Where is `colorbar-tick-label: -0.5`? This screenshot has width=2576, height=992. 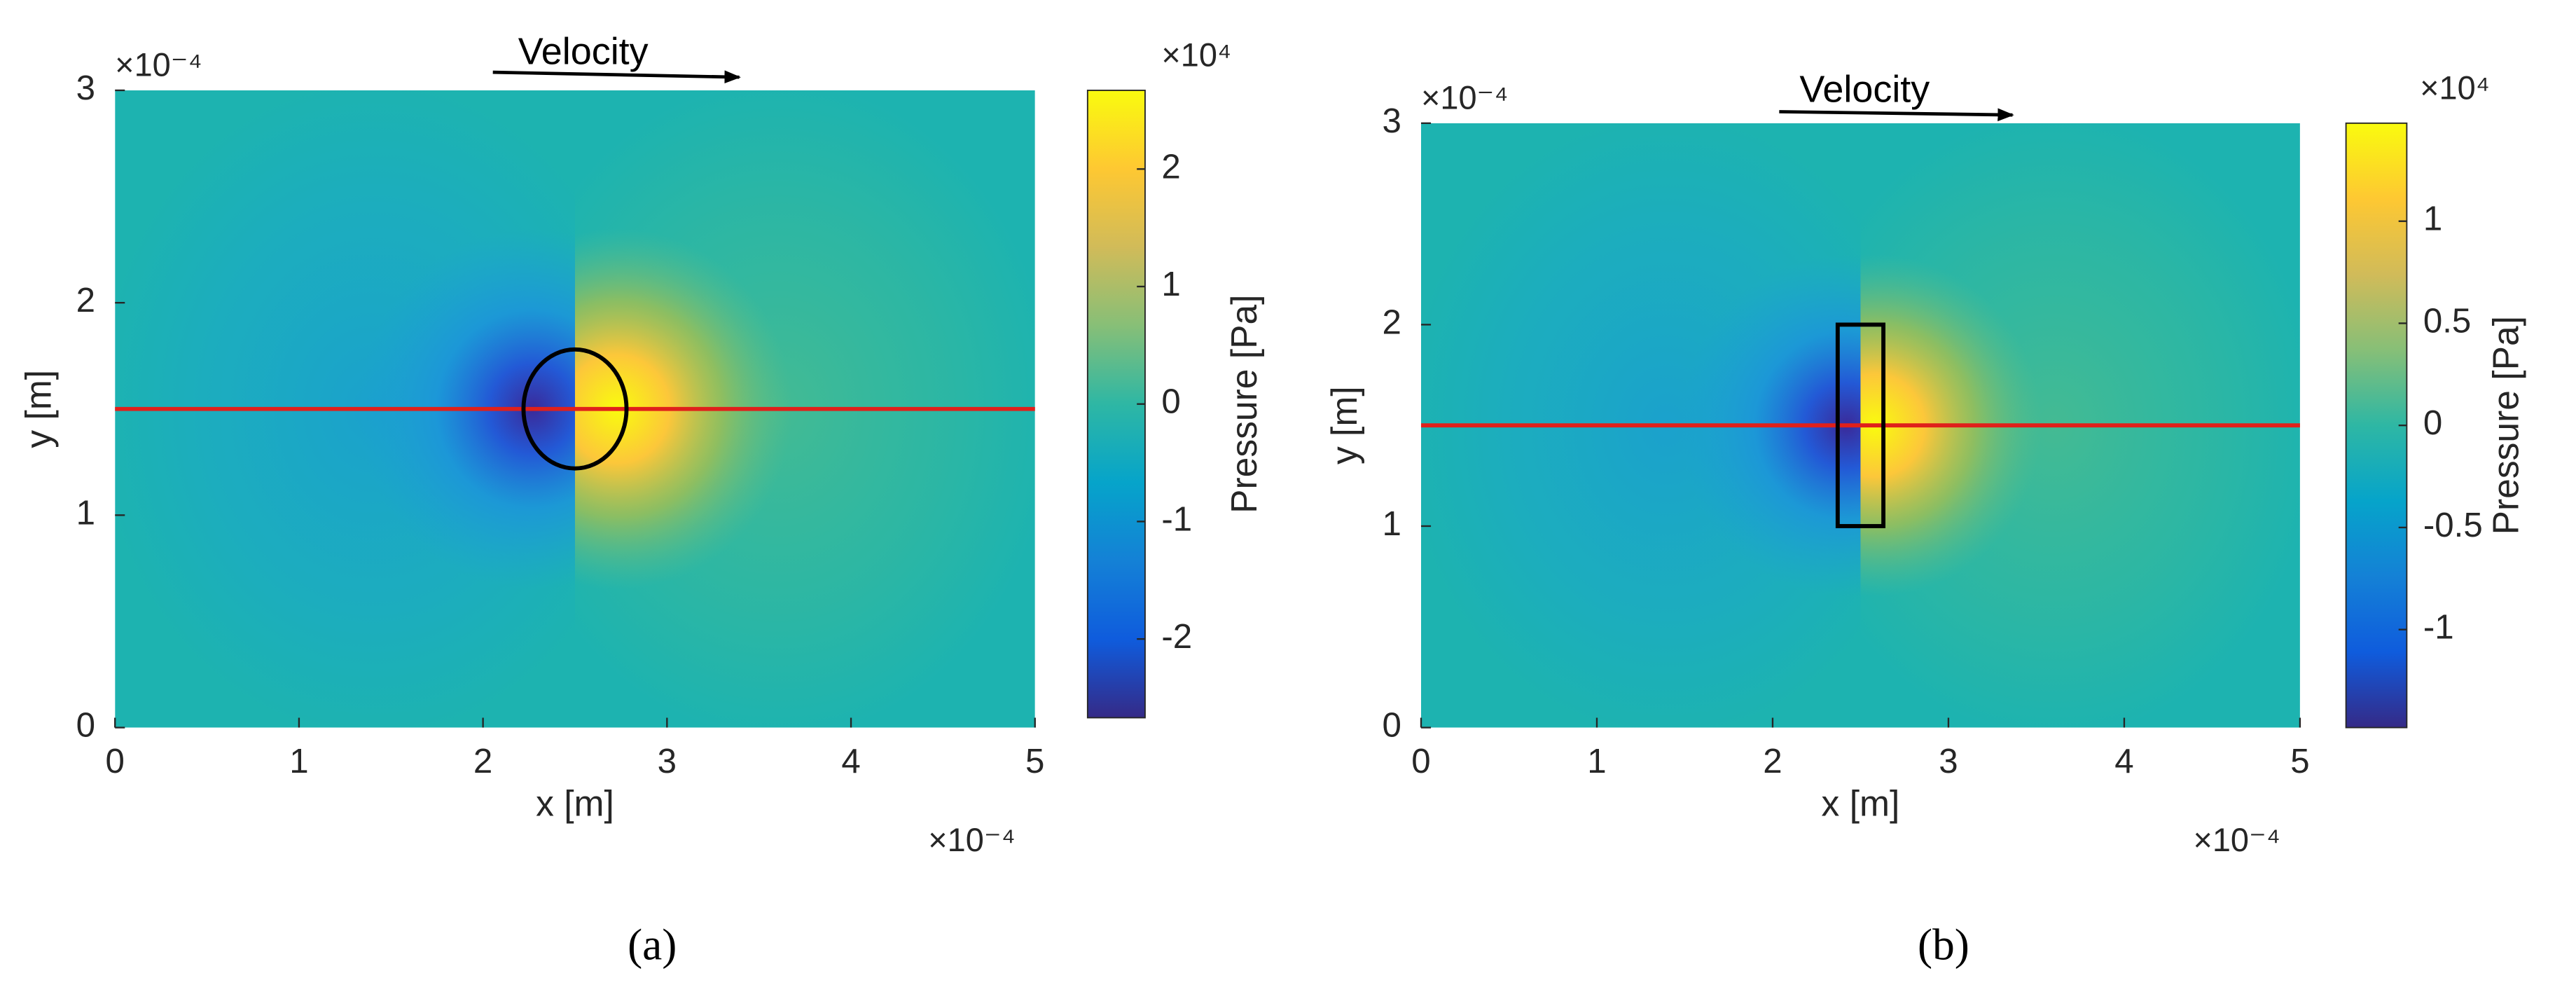 colorbar-tick-label: -0.5 is located at coordinates (2453, 525).